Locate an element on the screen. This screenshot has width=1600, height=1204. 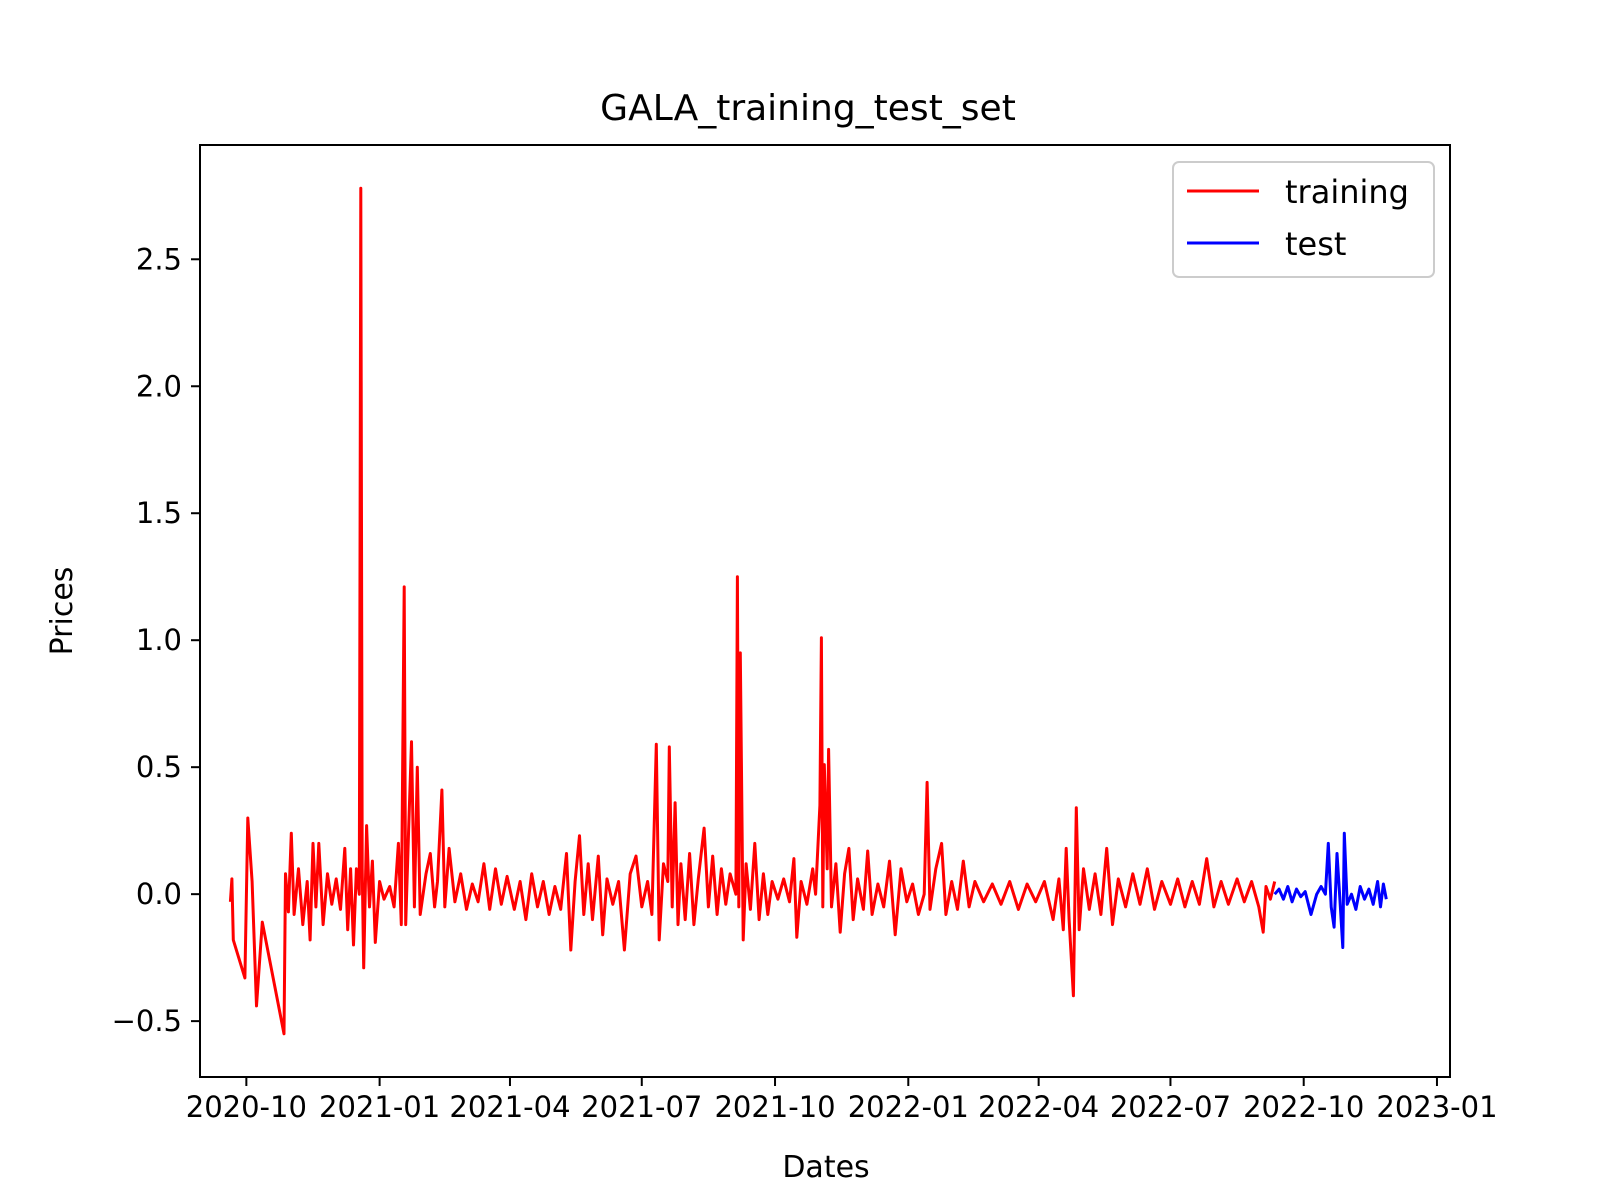
x-tick-label: 2020-10 is located at coordinates (246, 1107).